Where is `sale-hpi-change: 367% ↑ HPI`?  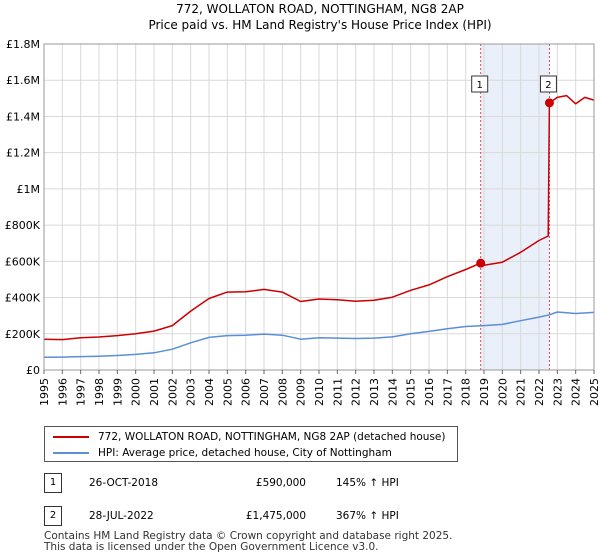
sale-hpi-change: 367% ↑ HPI is located at coordinates (367, 516).